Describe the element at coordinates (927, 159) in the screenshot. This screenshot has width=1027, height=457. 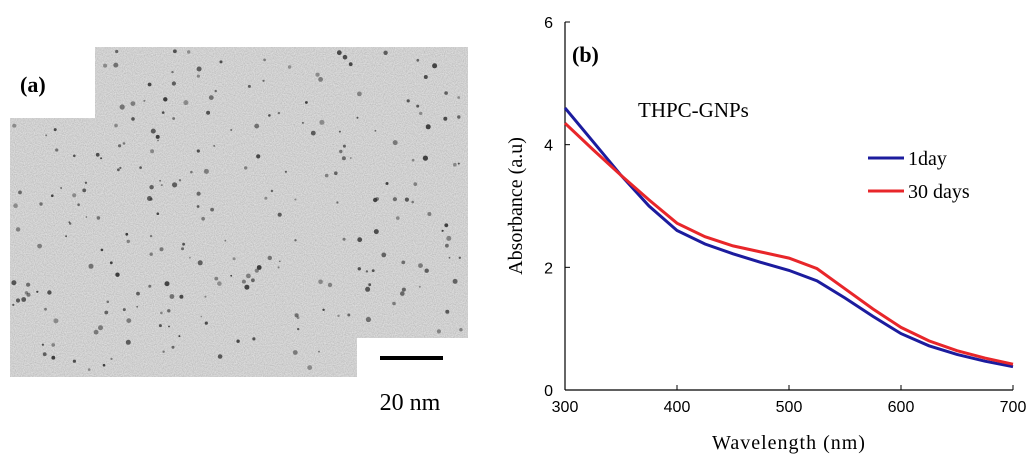
I see `legend-label: 1day` at that location.